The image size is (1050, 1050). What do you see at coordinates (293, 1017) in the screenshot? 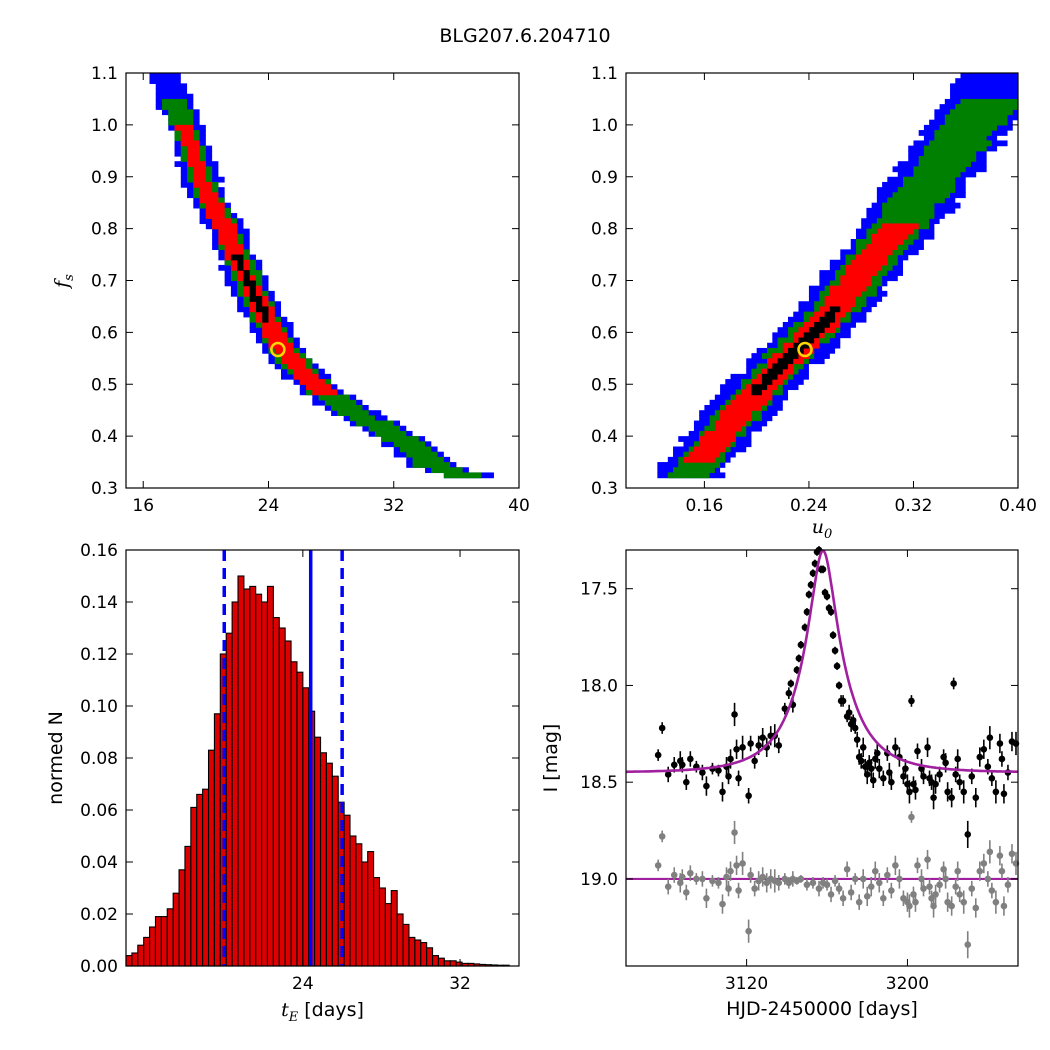
I see `x-axis-label-subscript: E` at bounding box center [293, 1017].